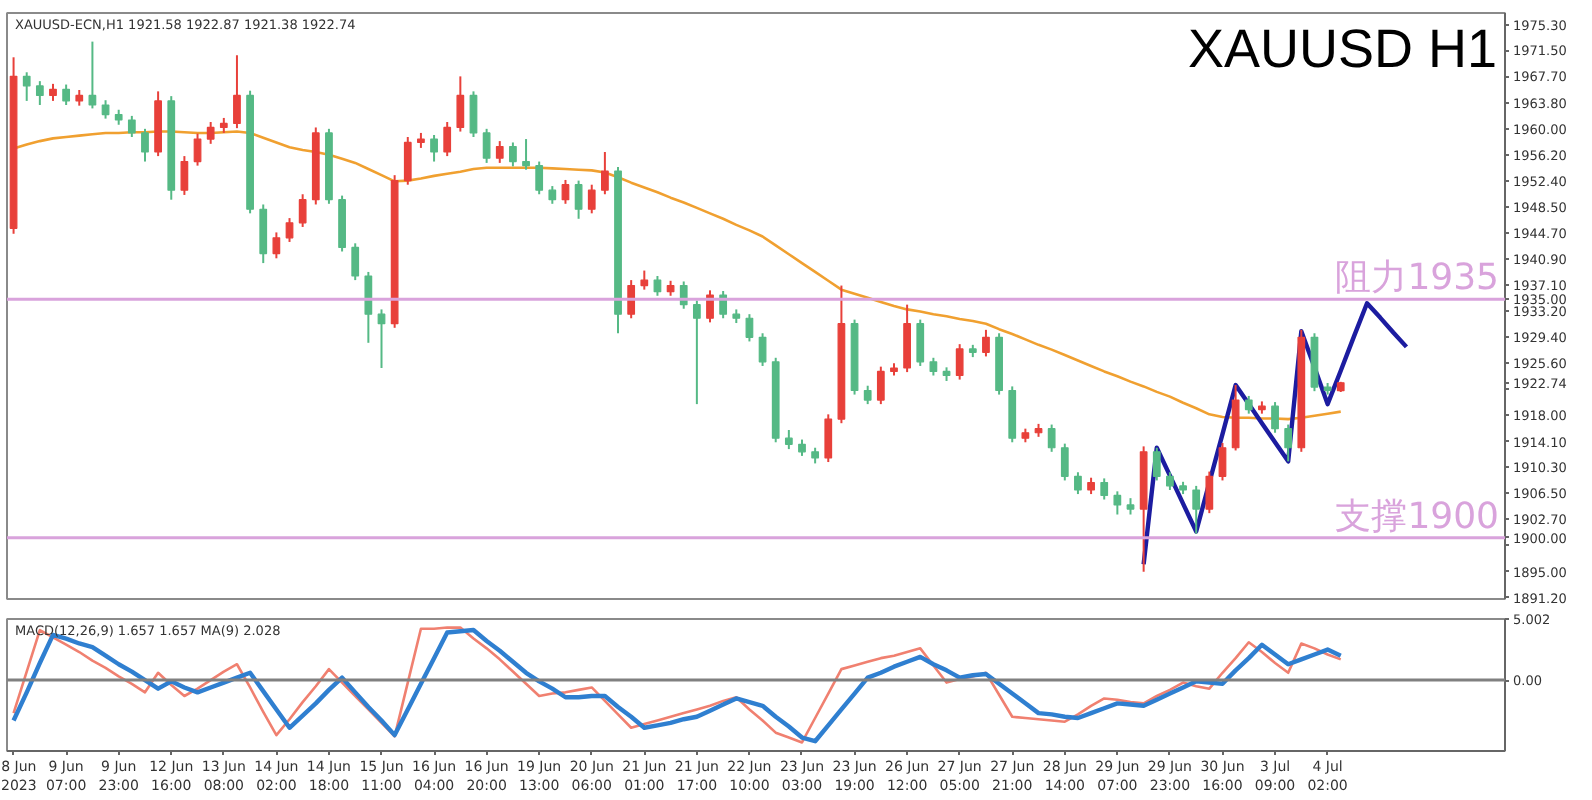 The width and height of the screenshot is (1592, 800). I want to click on chart-title: XAUUSD H1, so click(1342, 49).